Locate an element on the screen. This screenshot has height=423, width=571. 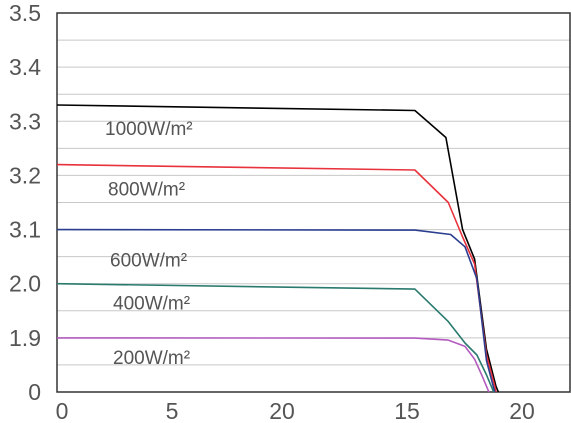
series-label: 200W/m² is located at coordinates (151, 358).